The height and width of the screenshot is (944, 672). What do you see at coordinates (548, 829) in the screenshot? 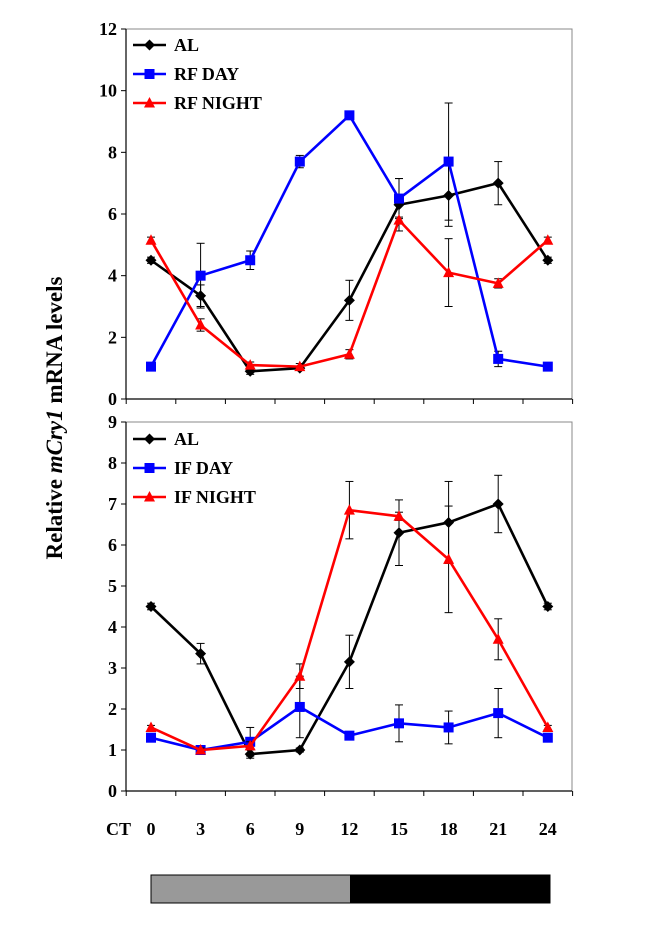
I see `x-tick-label: 24` at bounding box center [548, 829].